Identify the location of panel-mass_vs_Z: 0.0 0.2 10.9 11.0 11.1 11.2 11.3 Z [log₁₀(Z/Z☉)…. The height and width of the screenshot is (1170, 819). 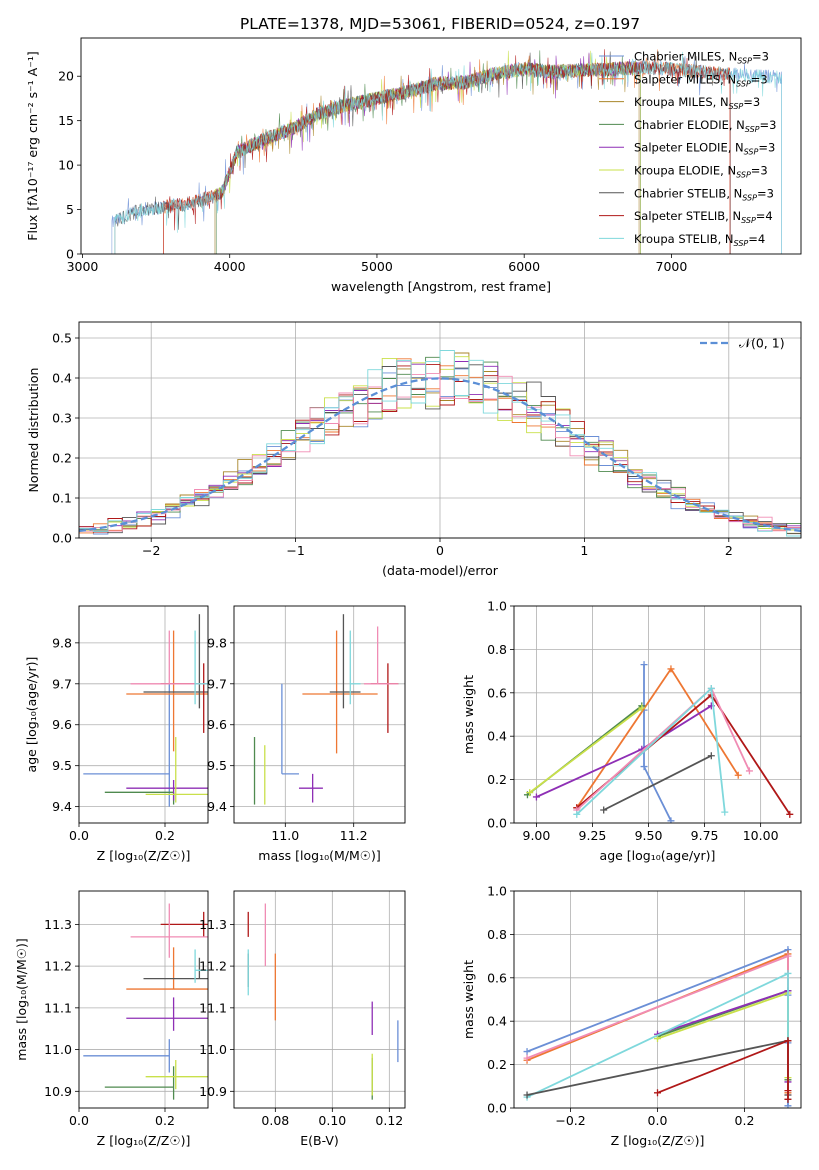
(111, 1019).